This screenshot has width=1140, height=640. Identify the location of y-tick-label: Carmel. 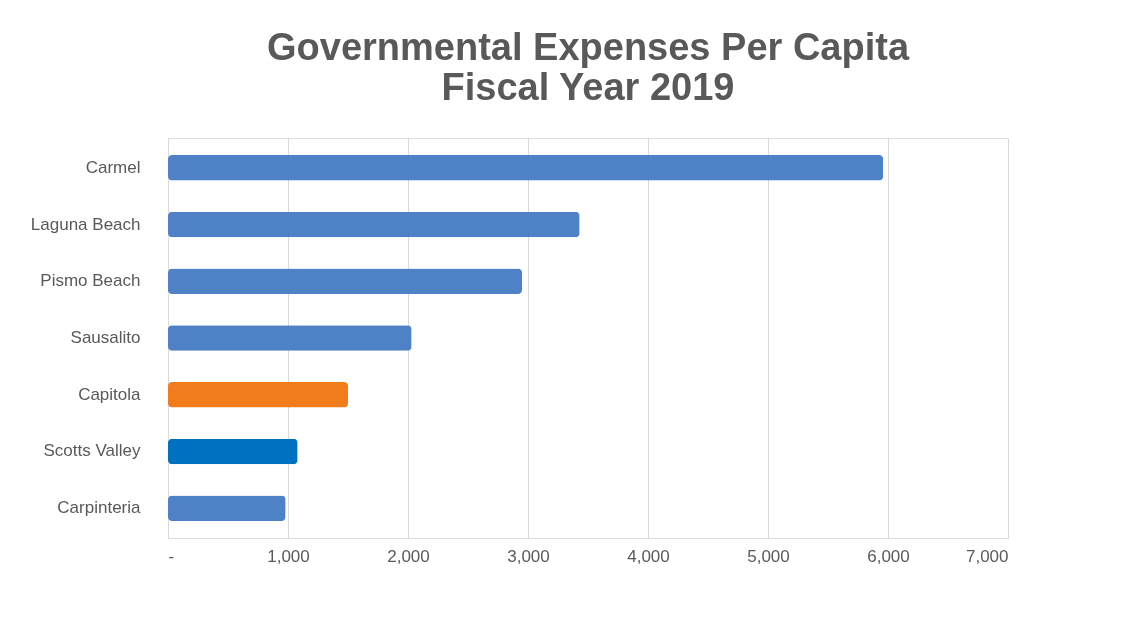
(113, 167).